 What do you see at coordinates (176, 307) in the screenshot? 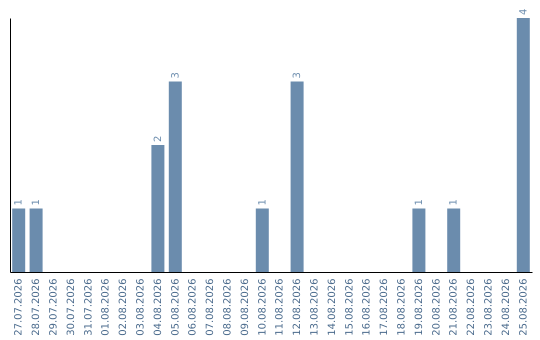
I see `x-tick-label: 05.08.2026` at bounding box center [176, 307].